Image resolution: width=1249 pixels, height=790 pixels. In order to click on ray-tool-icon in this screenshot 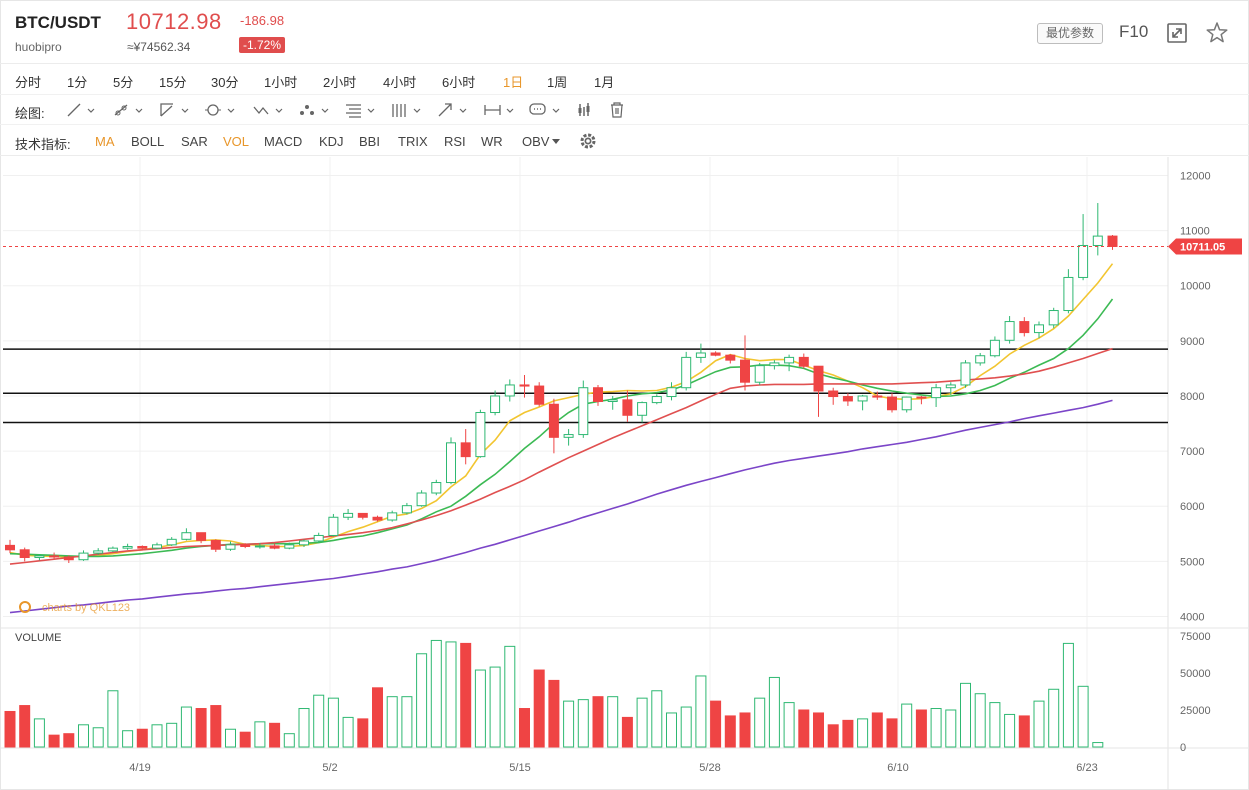, I will do `click(127, 110)`.